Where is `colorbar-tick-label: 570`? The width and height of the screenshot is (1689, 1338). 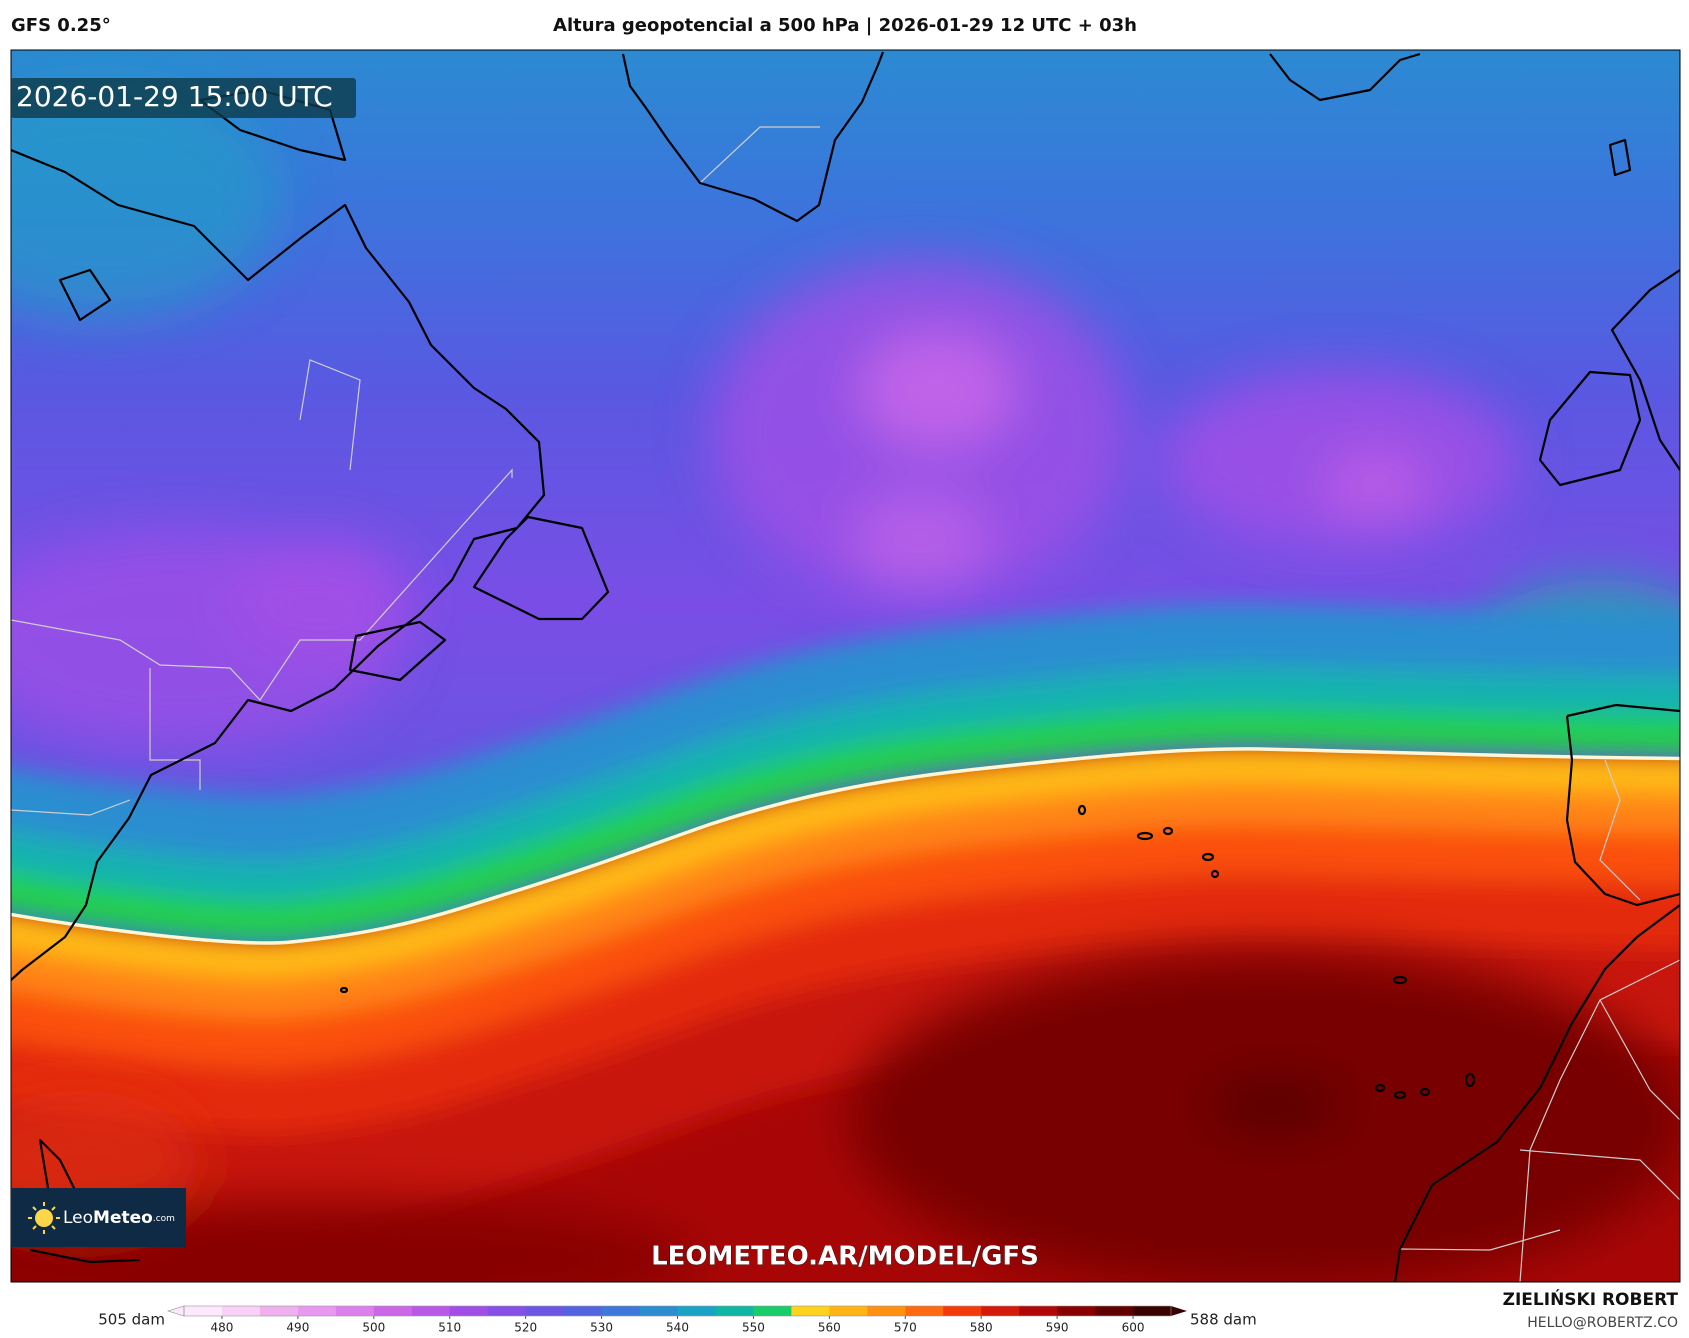 colorbar-tick-label: 570 is located at coordinates (905, 1328).